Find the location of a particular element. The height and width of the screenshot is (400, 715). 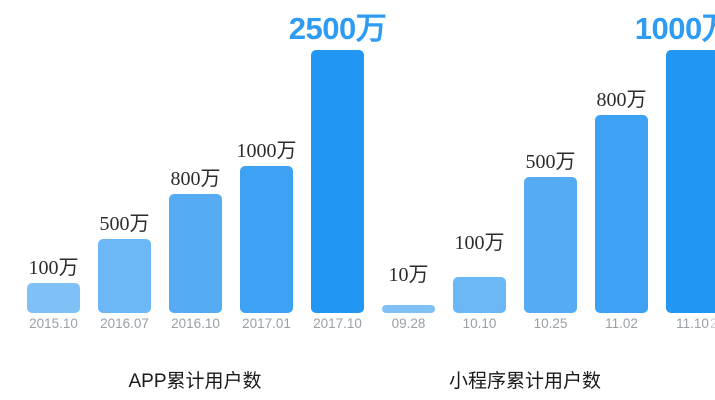

bar-value-label-g1-3: 800万 is located at coordinates (621, 100).